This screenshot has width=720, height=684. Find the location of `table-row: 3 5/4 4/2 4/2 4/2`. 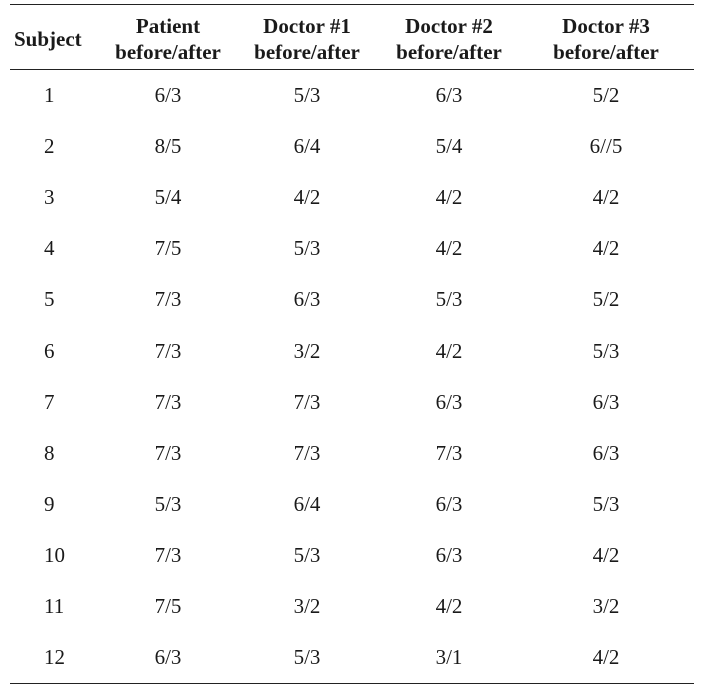

table-row: 3 5/4 4/2 4/2 4/2 is located at coordinates (352, 197).